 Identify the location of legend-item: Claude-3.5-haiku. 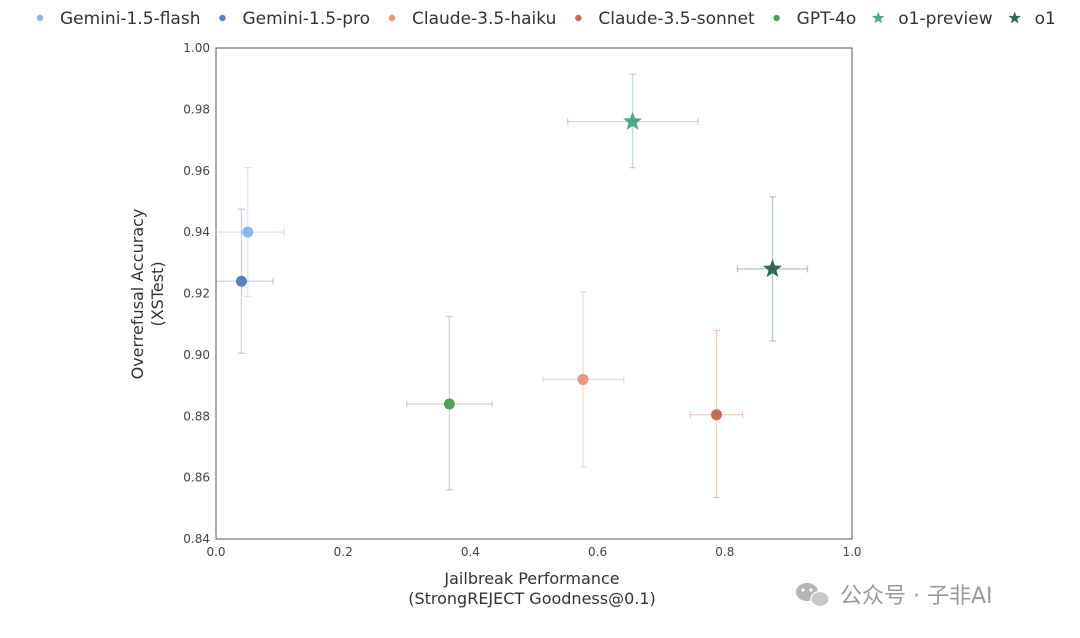
(472, 19).